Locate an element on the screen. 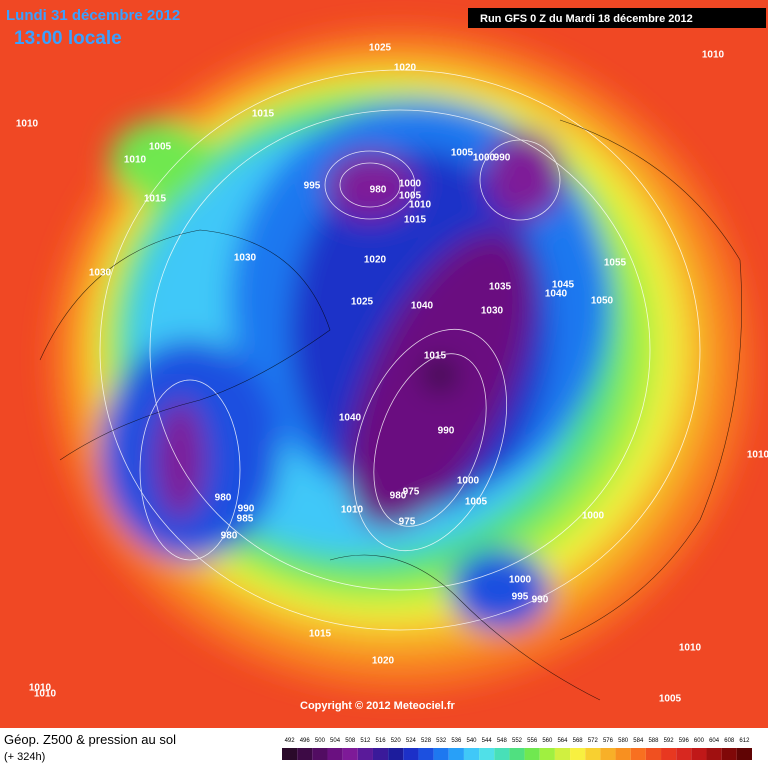  scale-label: 596 is located at coordinates (684, 741).